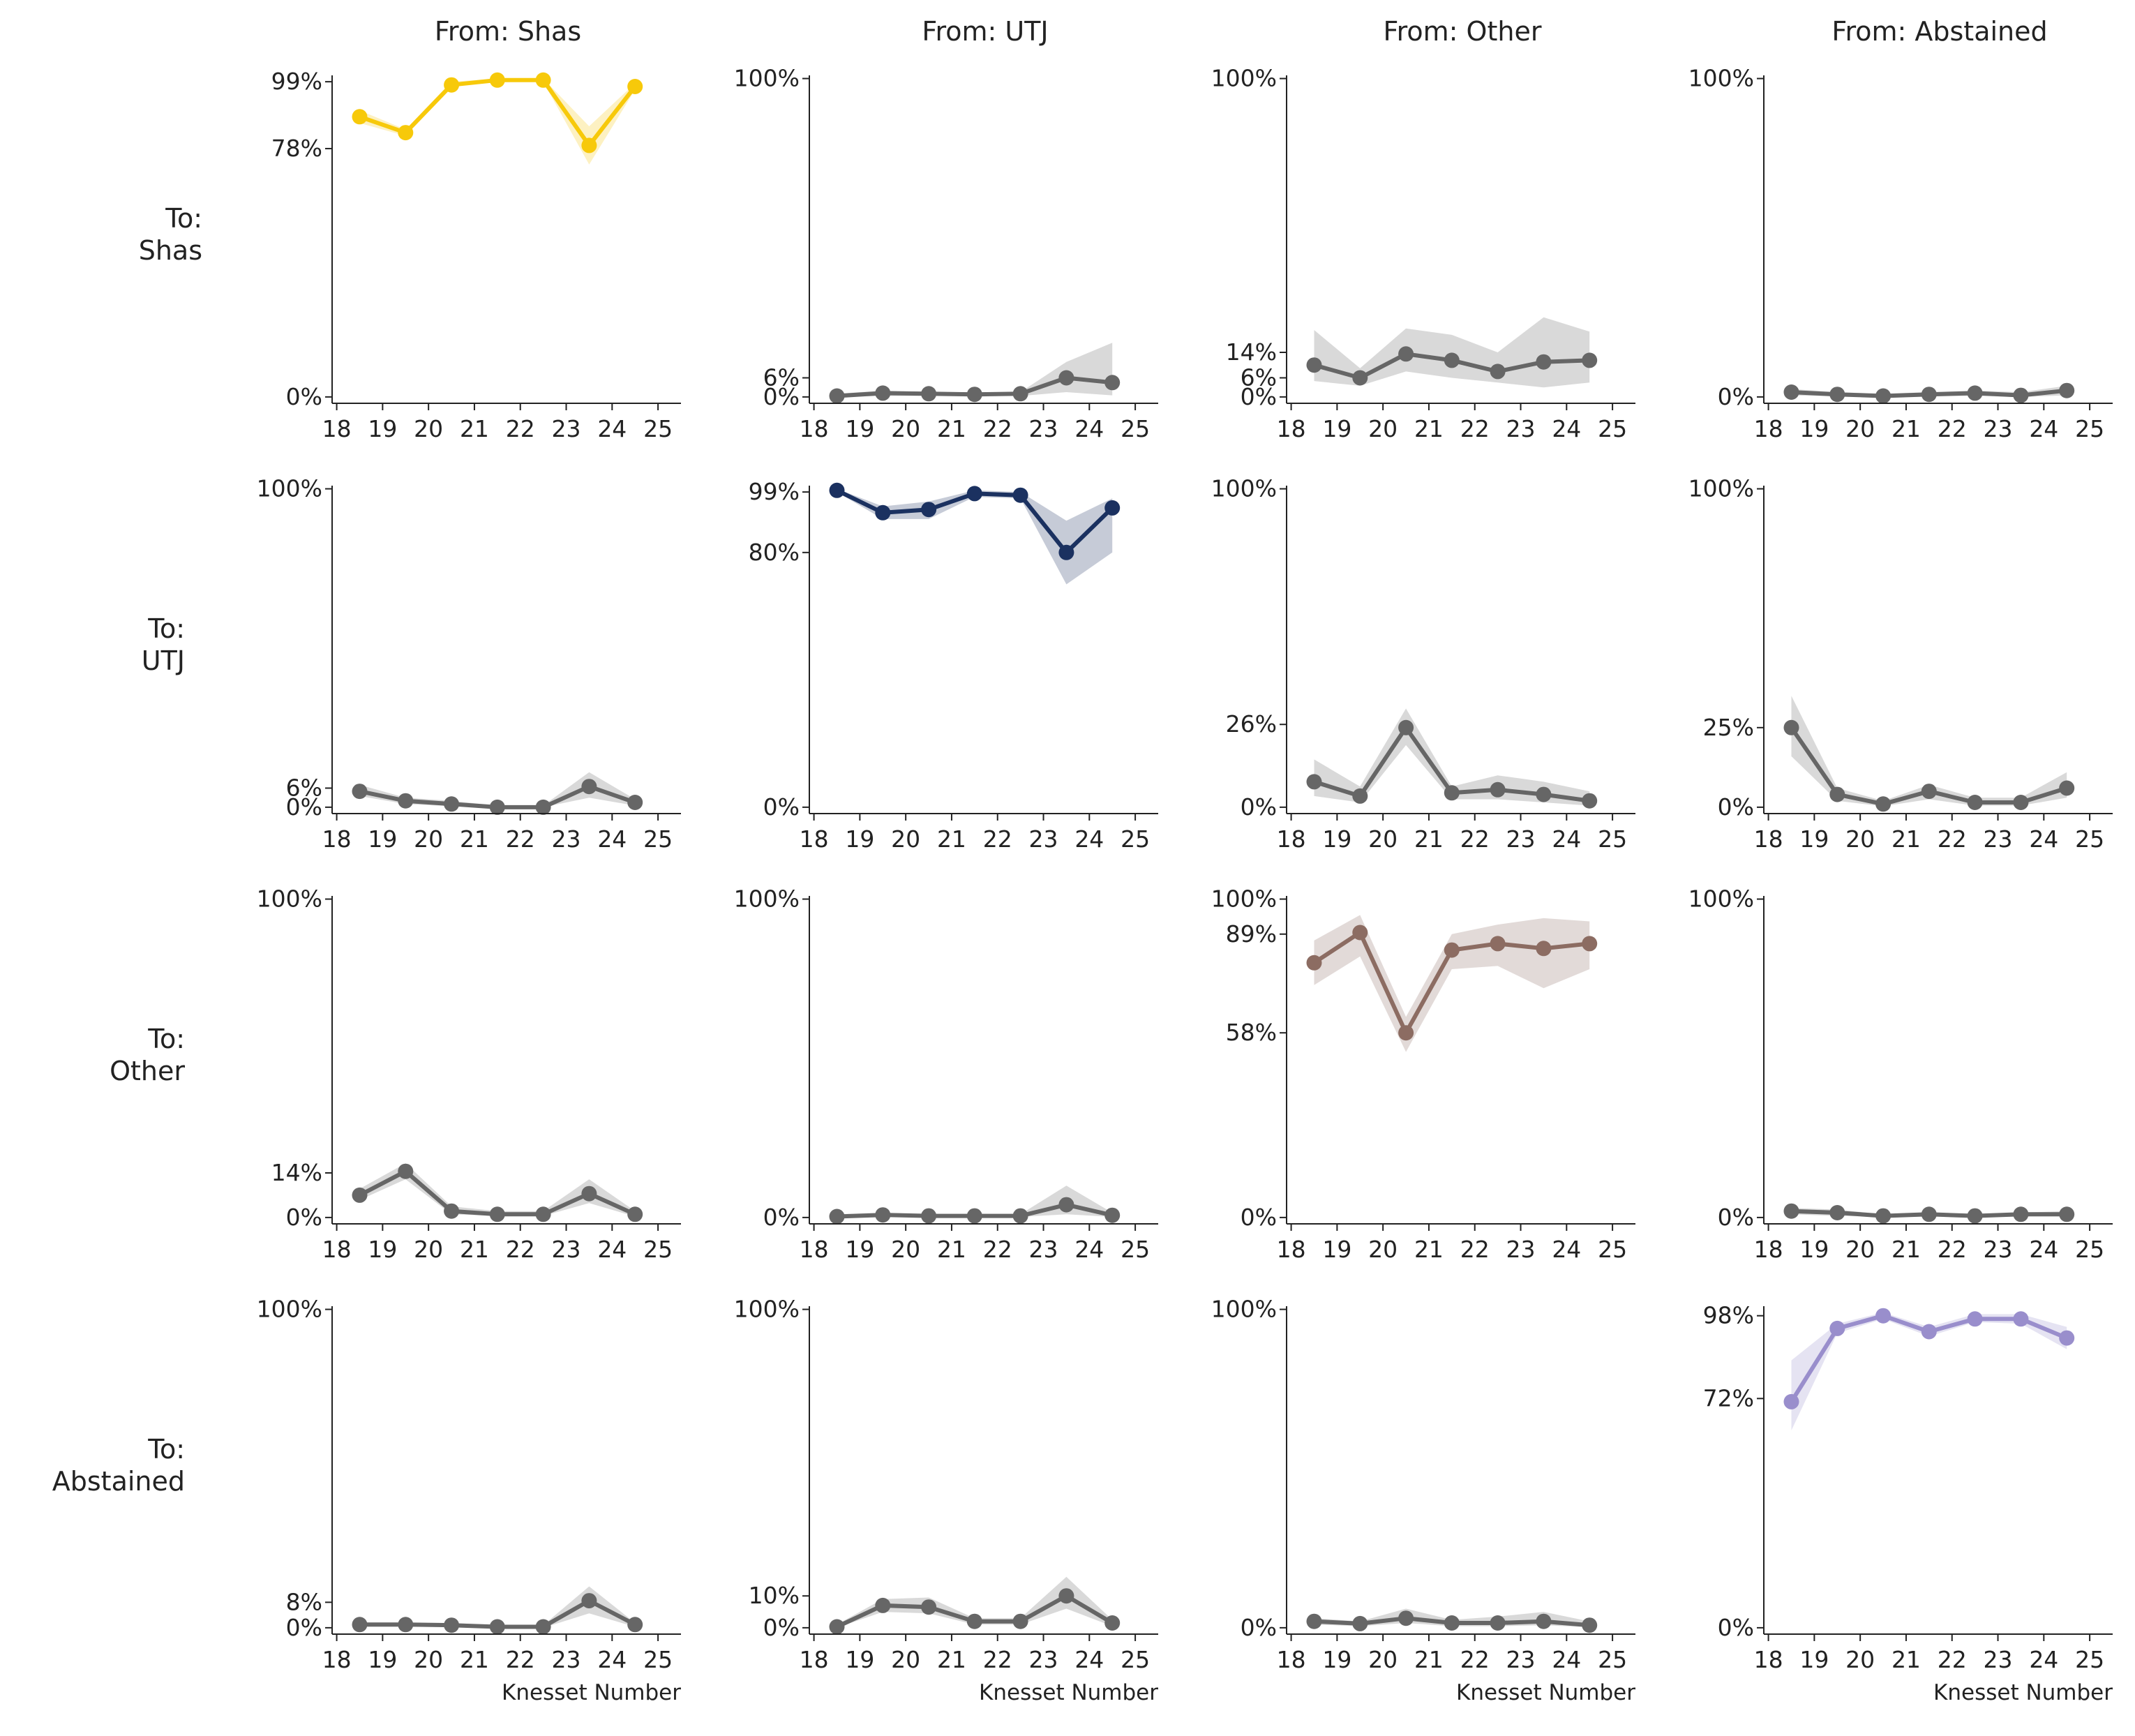  Describe the element at coordinates (951, 839) in the screenshot. I see `panel-utj-from-utj-xtick-label-21: 21` at that location.